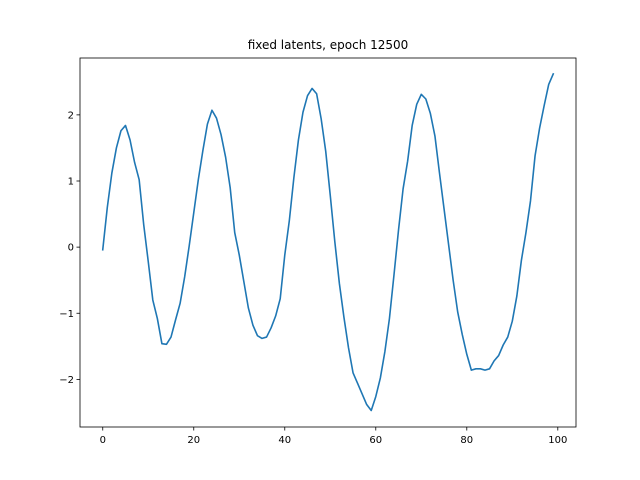  I want to click on y-tick-label: −2, so click(66, 380).